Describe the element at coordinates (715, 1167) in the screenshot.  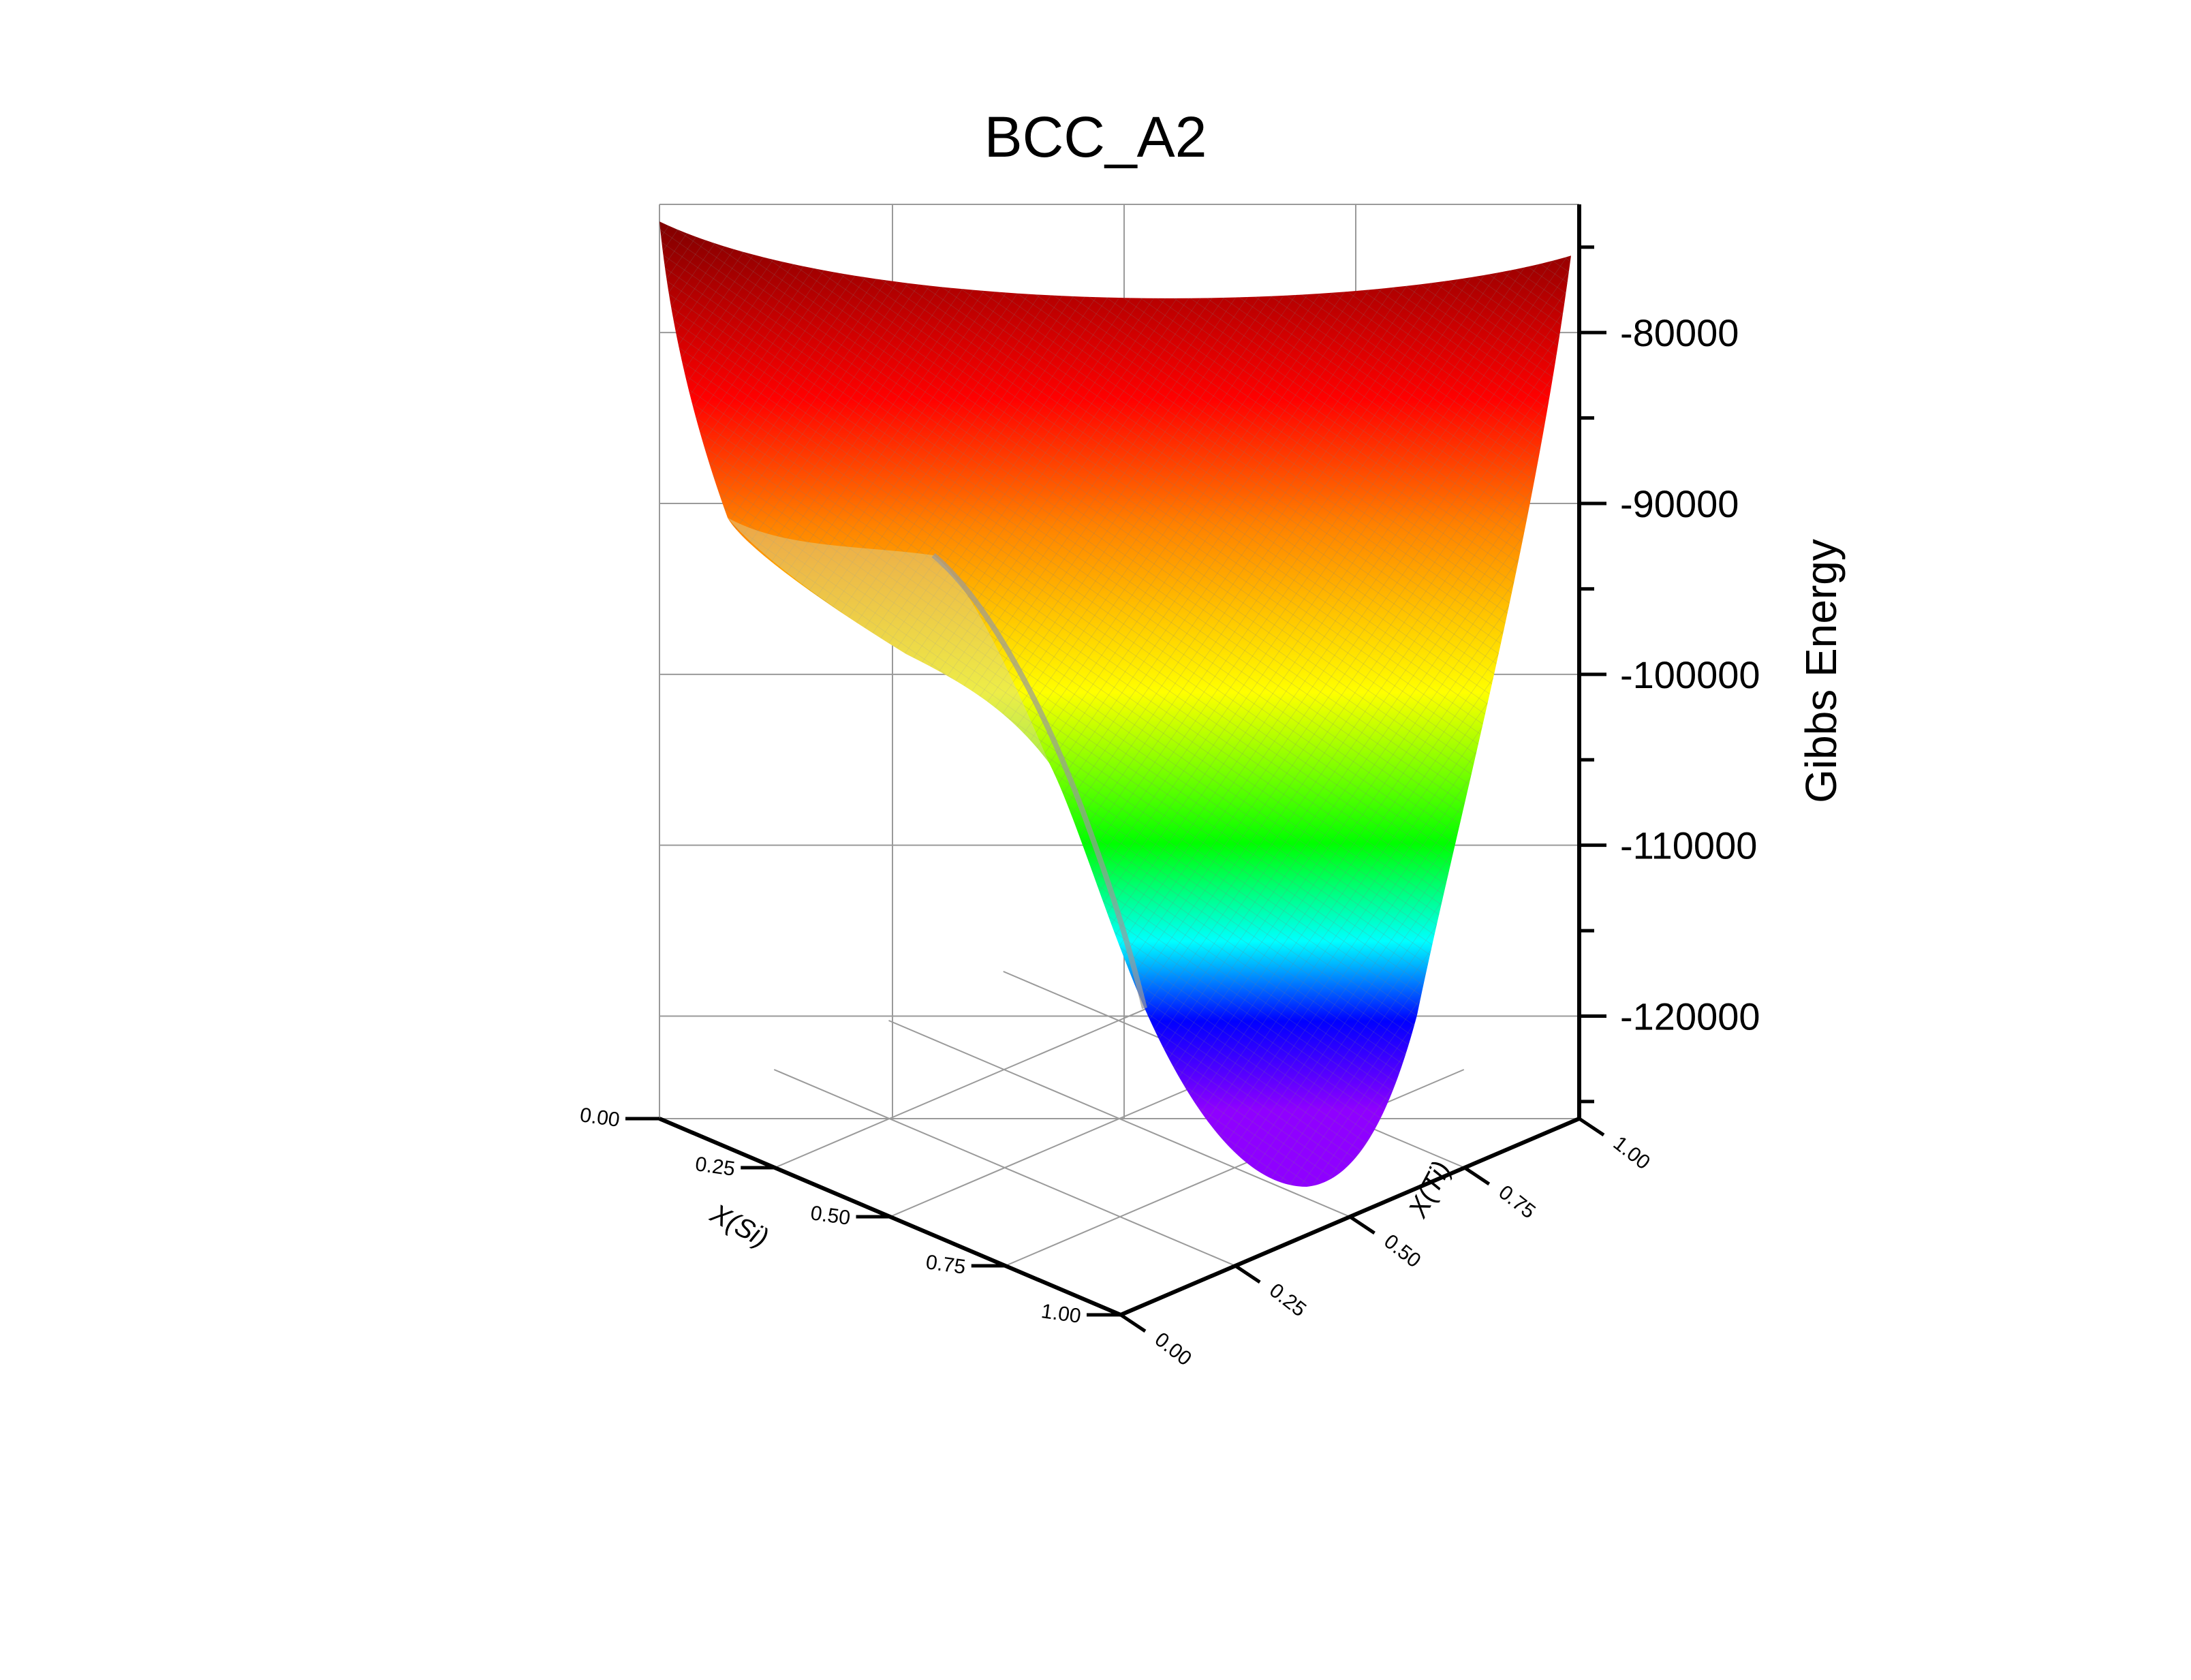
I see `x-si-tick-label: 0.25` at that location.